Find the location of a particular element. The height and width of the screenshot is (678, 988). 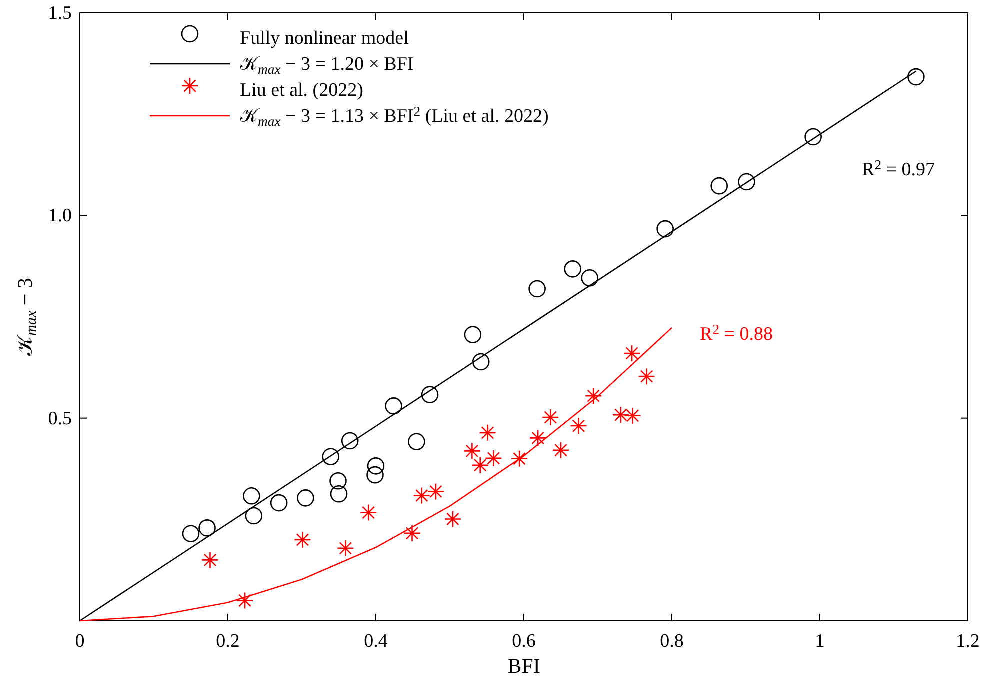

x-tick-label: 0.2 is located at coordinates (228, 641).